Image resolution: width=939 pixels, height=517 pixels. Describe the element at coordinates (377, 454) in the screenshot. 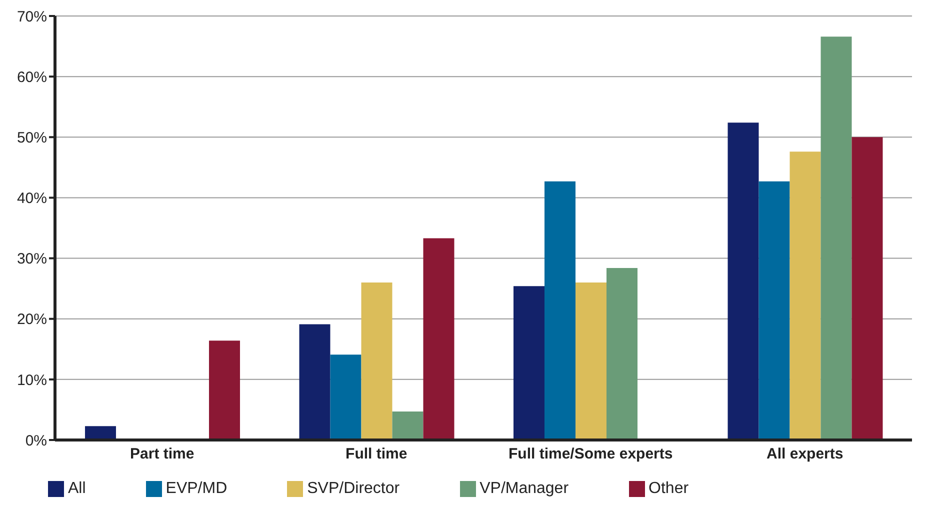

I see `x-tick-label: Full time` at that location.